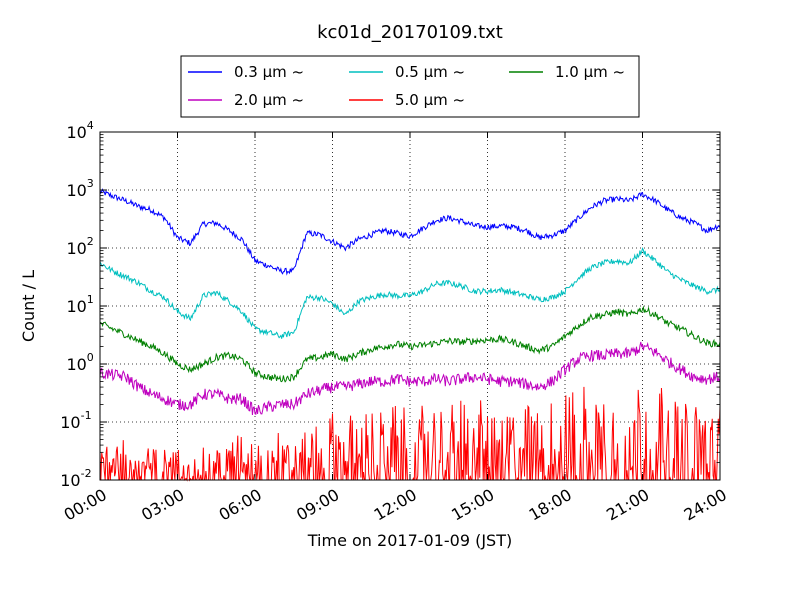  What do you see at coordinates (430, 72) in the screenshot?
I see `legend-label-2: 0.5 μm ~` at bounding box center [430, 72].